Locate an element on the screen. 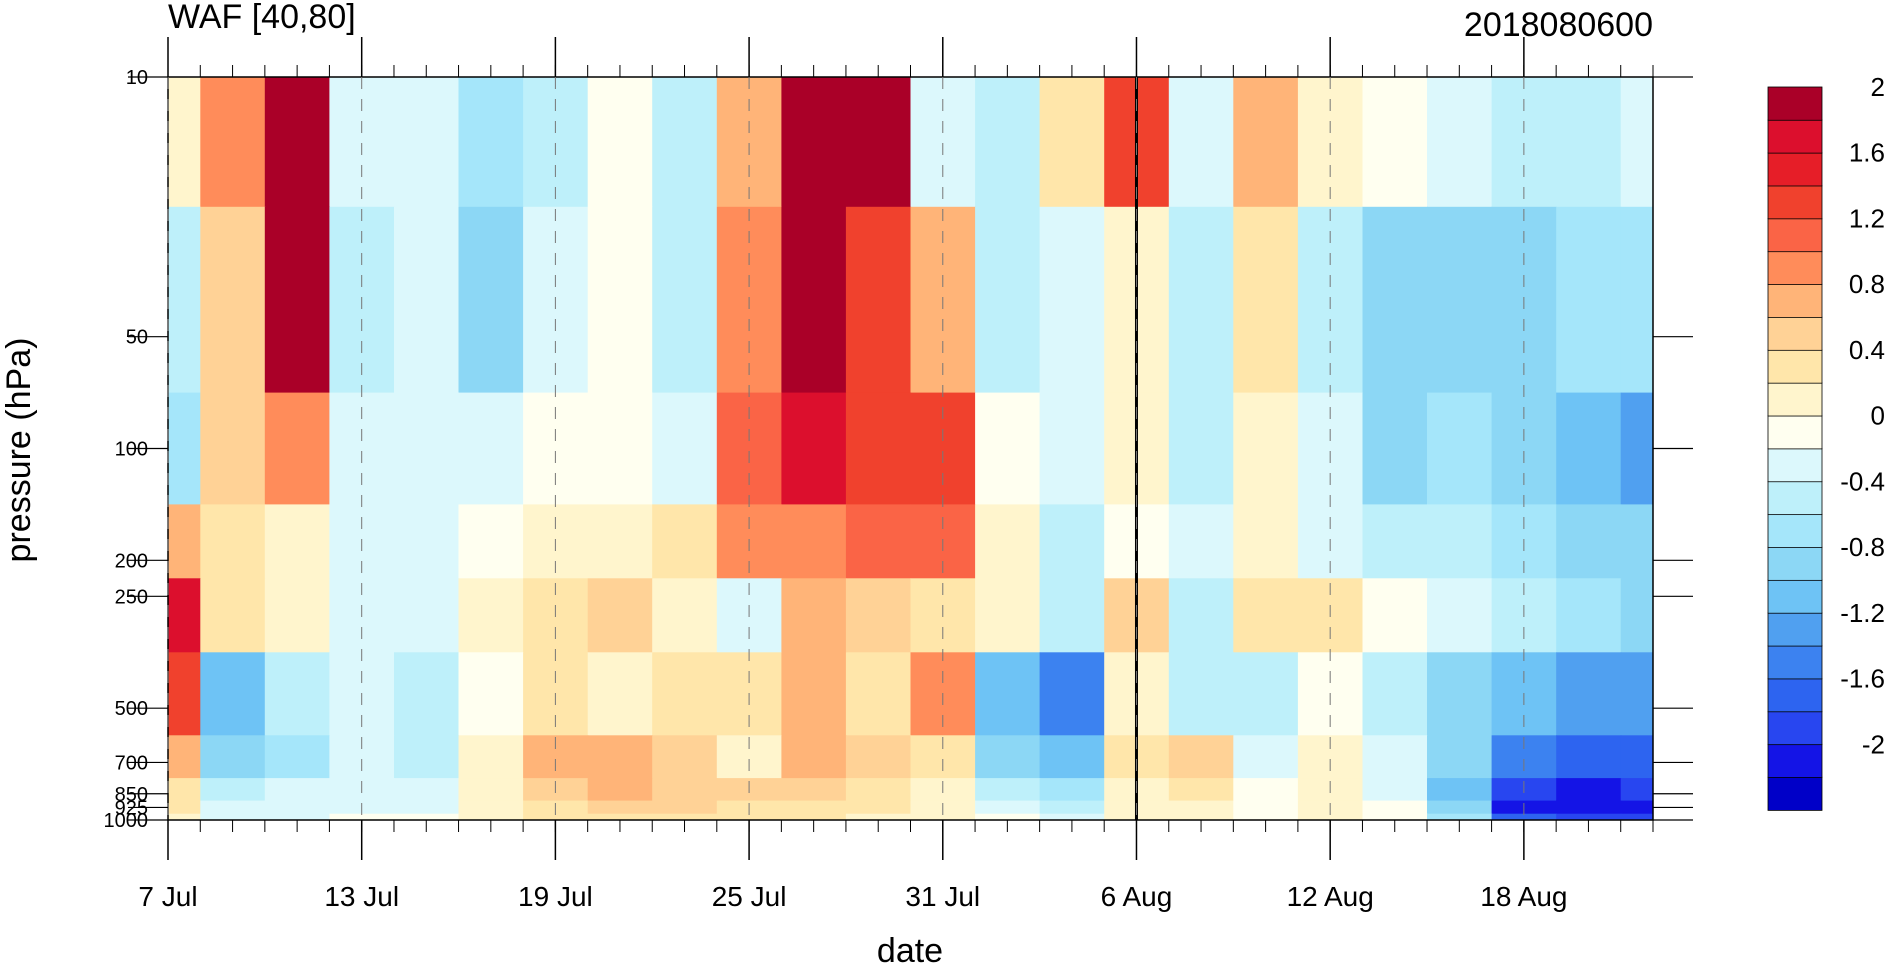  y-axis-label: pressure (hPa) is located at coordinates (19, 450).